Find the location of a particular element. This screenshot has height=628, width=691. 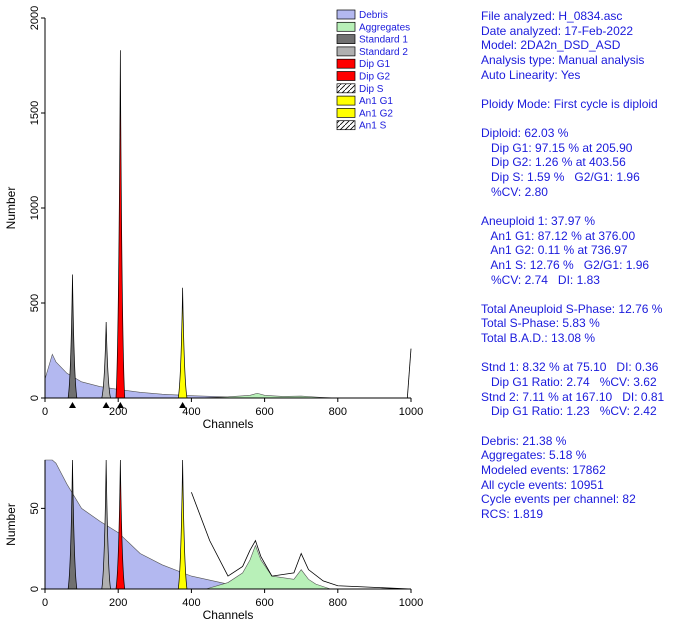

date-analyzed: Date analyzed: 17-Feb-2022 is located at coordinates (557, 30).